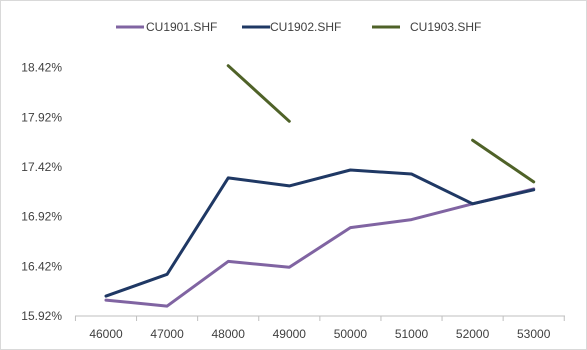 This screenshot has height=350, width=587. What do you see at coordinates (41, 68) in the screenshot?
I see `y-tick-label: 18.42%` at bounding box center [41, 68].